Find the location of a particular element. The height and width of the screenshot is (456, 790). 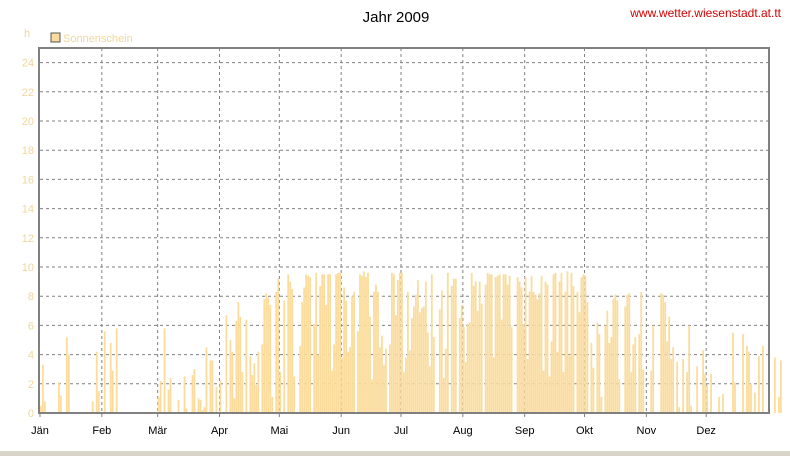

legend: Sonnenschein is located at coordinates (91, 38).